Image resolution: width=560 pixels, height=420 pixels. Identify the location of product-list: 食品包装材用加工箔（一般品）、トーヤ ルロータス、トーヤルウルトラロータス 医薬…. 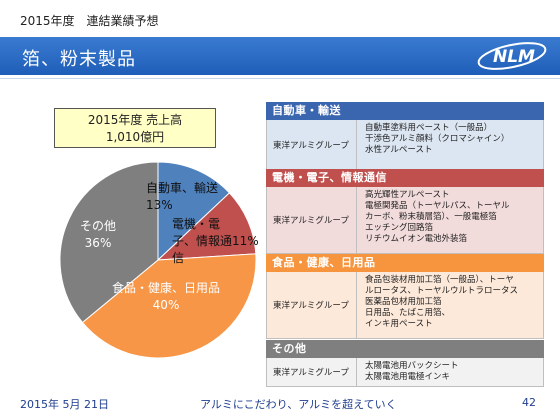
(442, 302).